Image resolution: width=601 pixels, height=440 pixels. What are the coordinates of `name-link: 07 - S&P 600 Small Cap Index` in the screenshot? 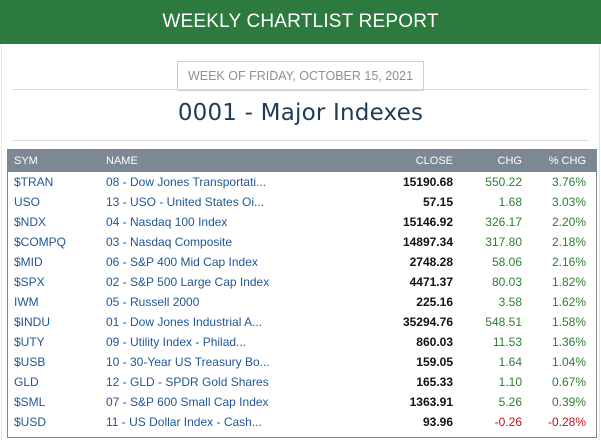 It's located at (187, 402).